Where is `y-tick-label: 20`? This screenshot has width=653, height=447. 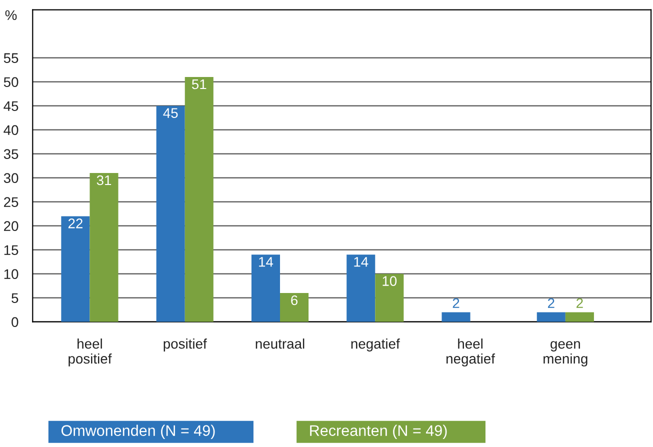 y-tick-label: 20 is located at coordinates (11, 226).